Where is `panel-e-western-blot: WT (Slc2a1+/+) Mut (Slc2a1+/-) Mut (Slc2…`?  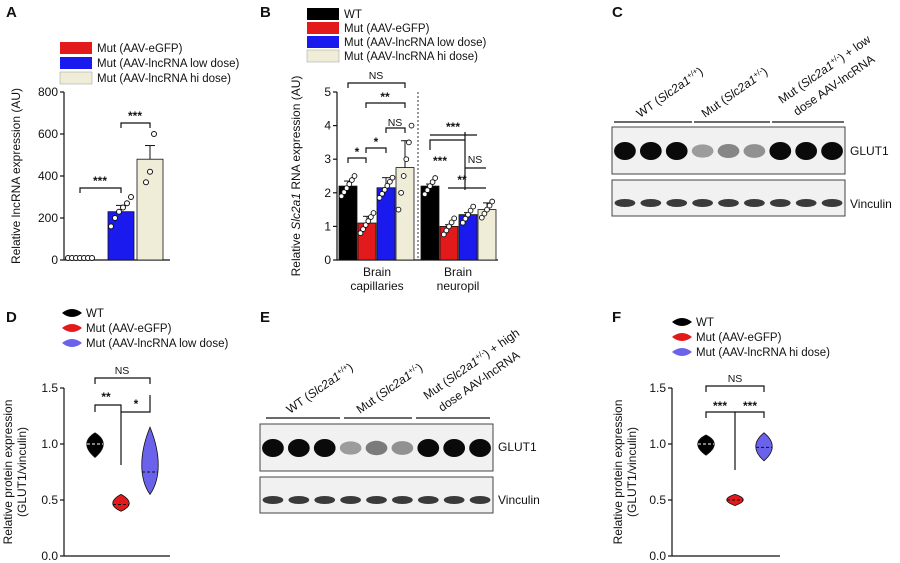
panel-e-western-blot: WT (Slc2a1+/+) Mut (Slc2a1+/-) Mut (Slc2… is located at coordinates (399, 420).